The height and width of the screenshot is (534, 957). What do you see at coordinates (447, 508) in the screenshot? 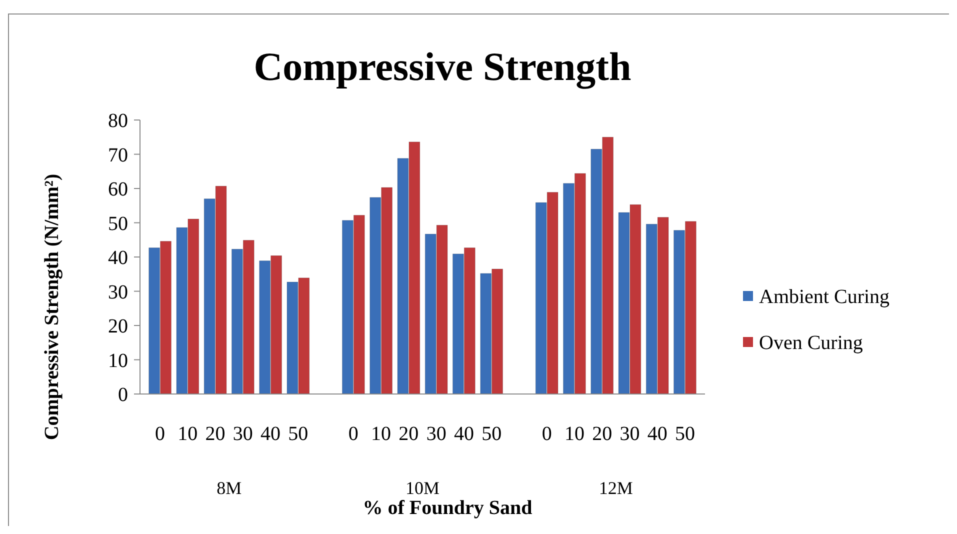
I see `x-axis-title: % of Foundry Sand` at bounding box center [447, 508].